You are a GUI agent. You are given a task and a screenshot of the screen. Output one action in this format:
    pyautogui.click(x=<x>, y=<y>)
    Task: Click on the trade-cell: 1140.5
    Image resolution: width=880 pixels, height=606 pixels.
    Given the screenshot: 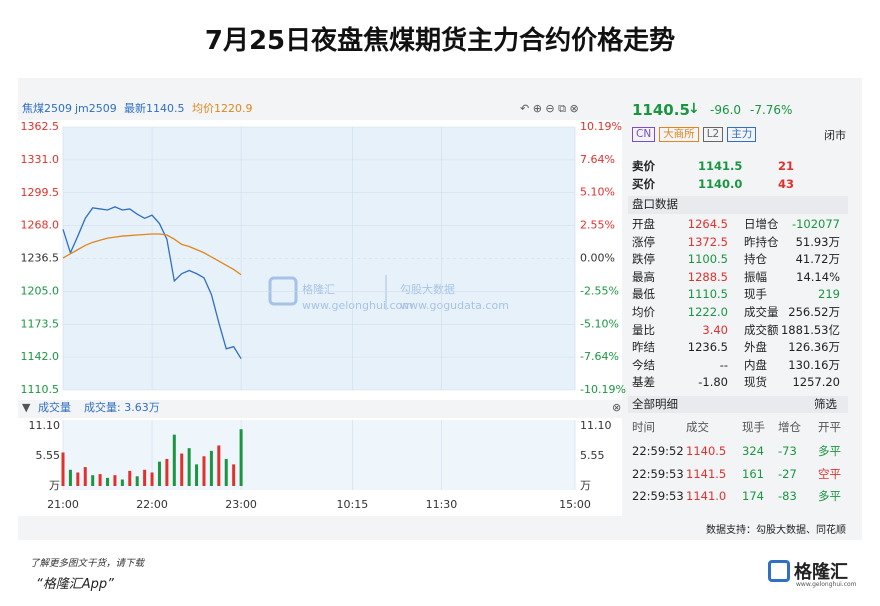 What is the action you would take?
    pyautogui.click(x=706, y=451)
    